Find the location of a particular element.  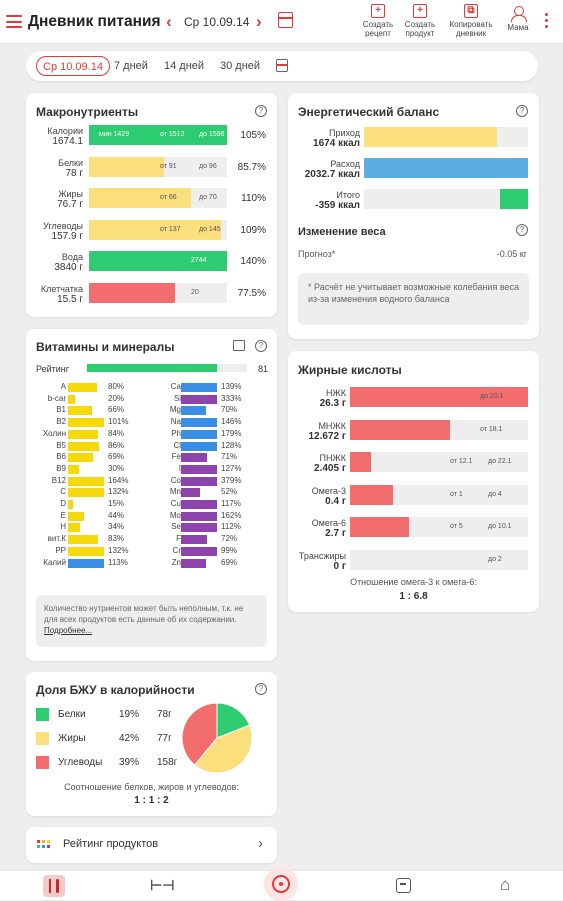

legend-grams: 158г is located at coordinates (167, 762).